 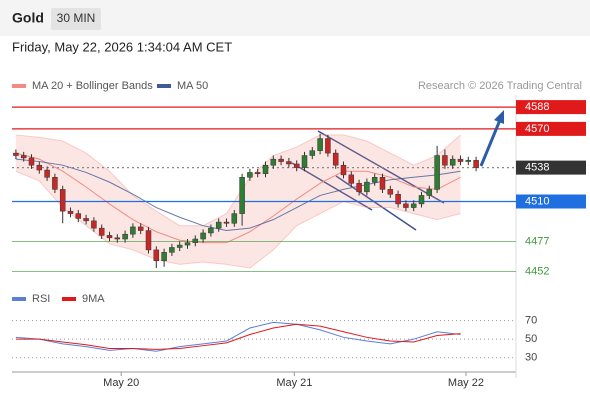 I want to click on ma-line, so click(x=238, y=195).